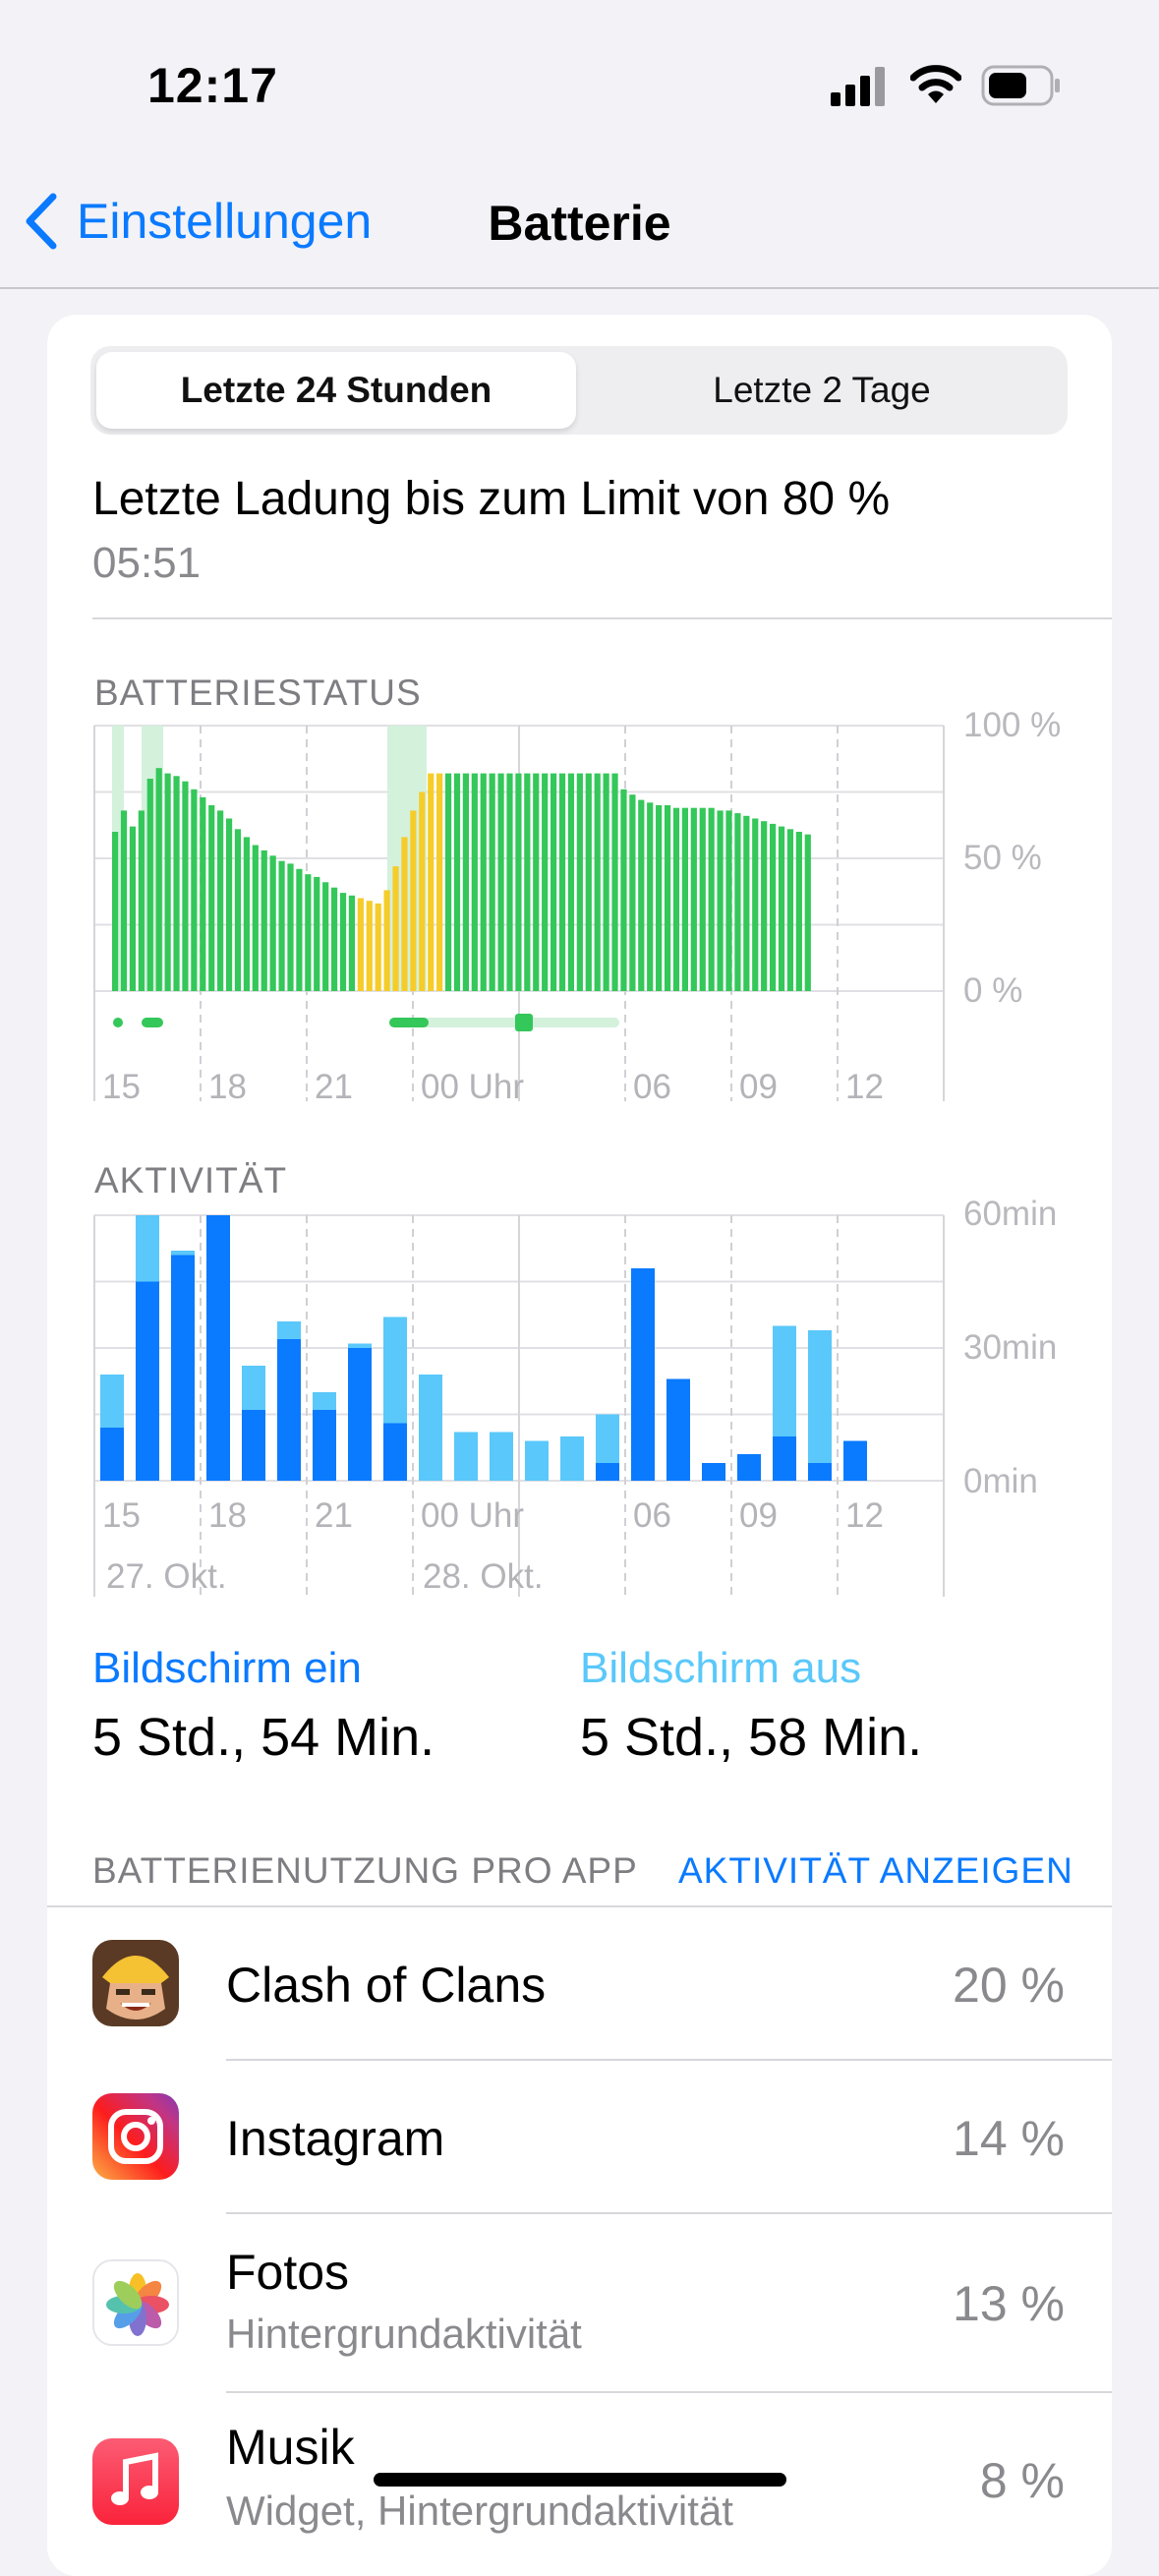 This screenshot has height=2576, width=1159. What do you see at coordinates (579, 390) in the screenshot?
I see `period-segmented-control: Letzte 24 Stunden Letzte 2 Tage` at bounding box center [579, 390].